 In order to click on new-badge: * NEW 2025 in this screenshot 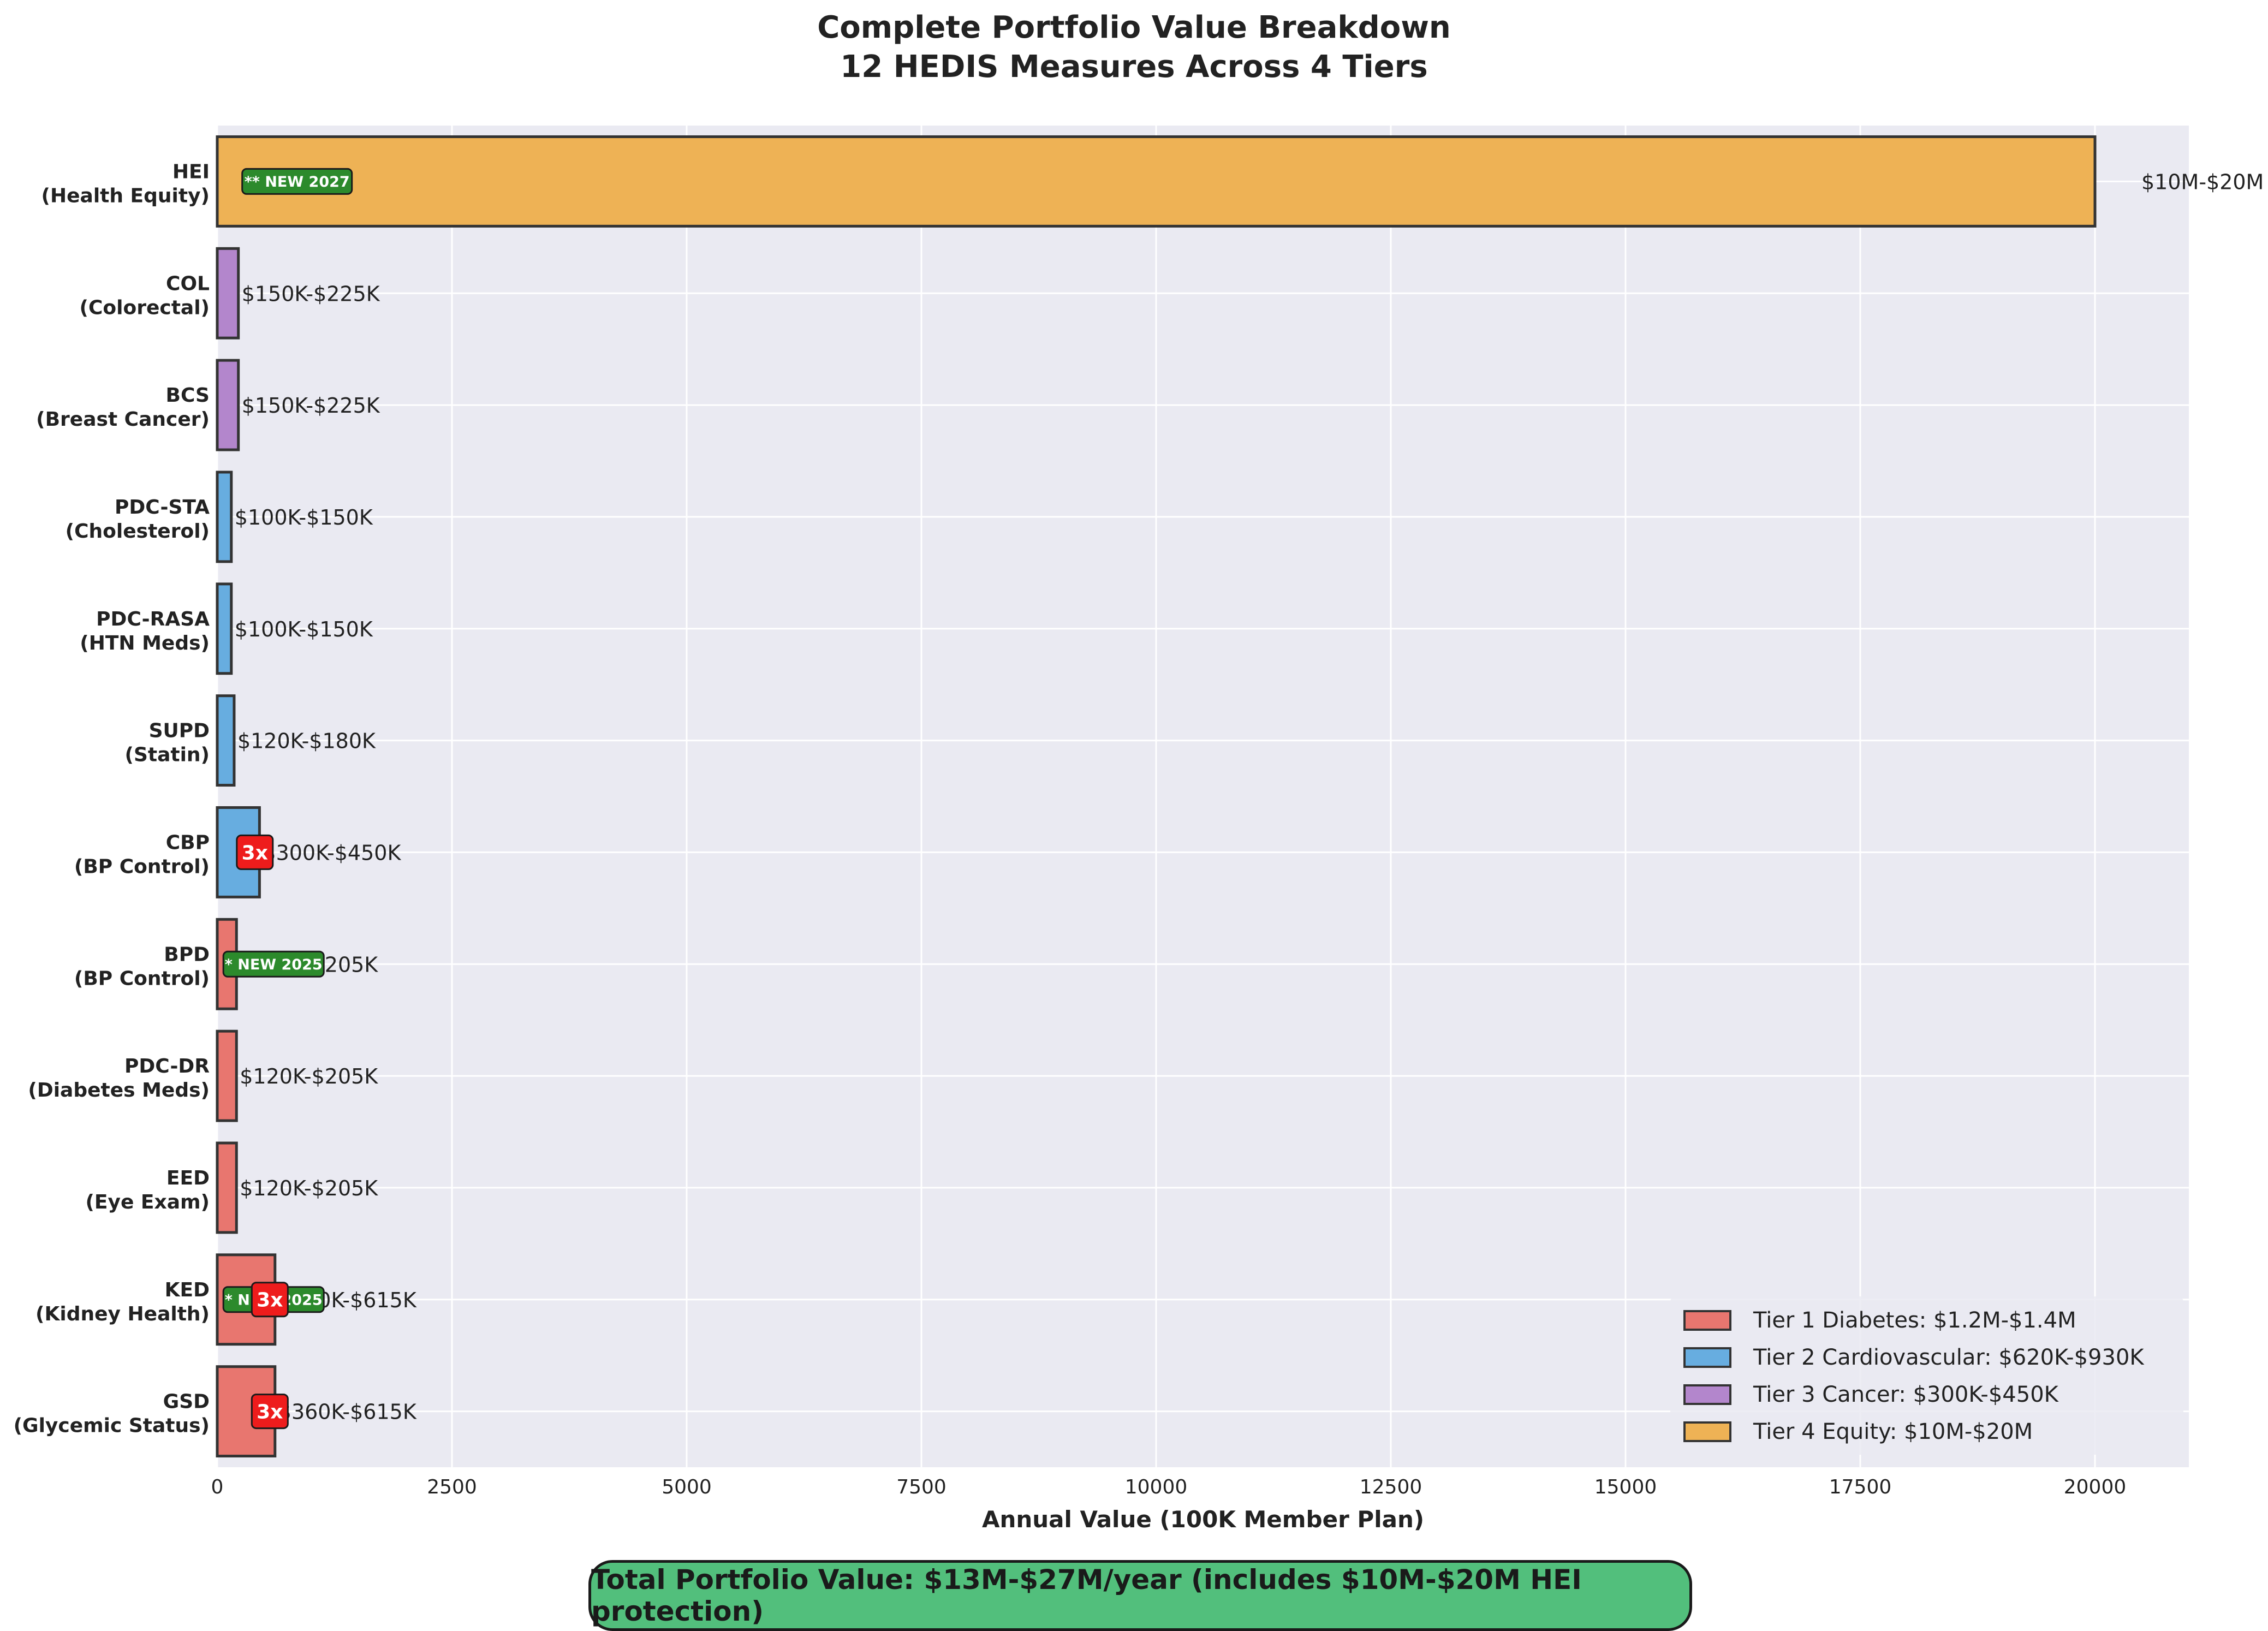, I will do `click(273, 964)`.